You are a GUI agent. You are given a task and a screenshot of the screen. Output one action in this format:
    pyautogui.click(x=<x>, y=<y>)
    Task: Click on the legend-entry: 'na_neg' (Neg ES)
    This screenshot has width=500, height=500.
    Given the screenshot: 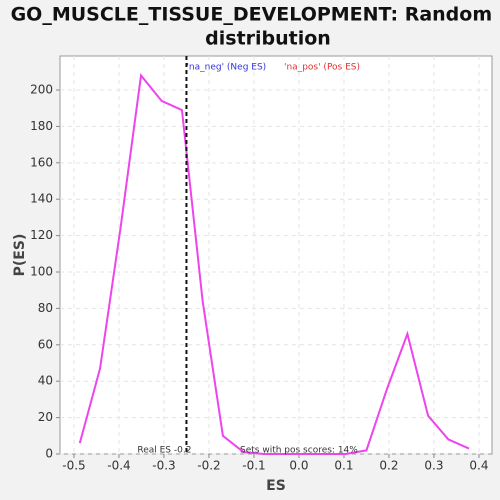 What is the action you would take?
    pyautogui.click(x=226, y=68)
    